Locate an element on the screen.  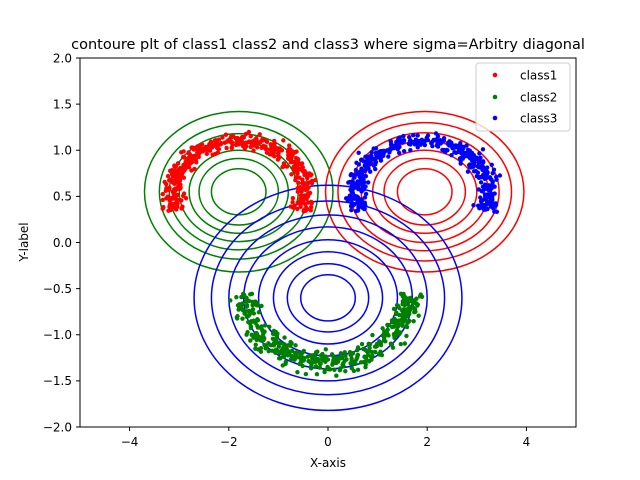
x-tick-label: 2 is located at coordinates (427, 442).